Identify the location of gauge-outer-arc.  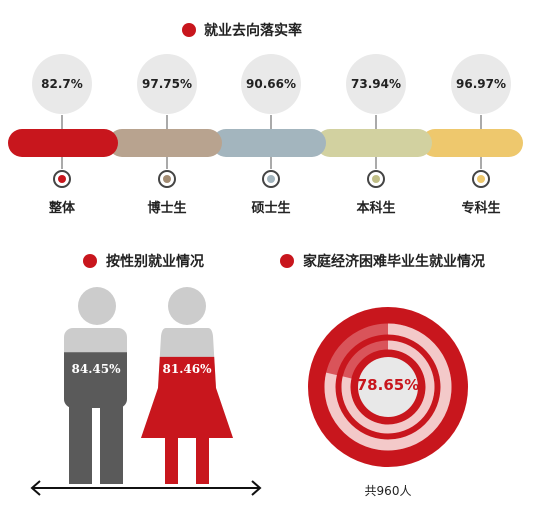
(388, 387).